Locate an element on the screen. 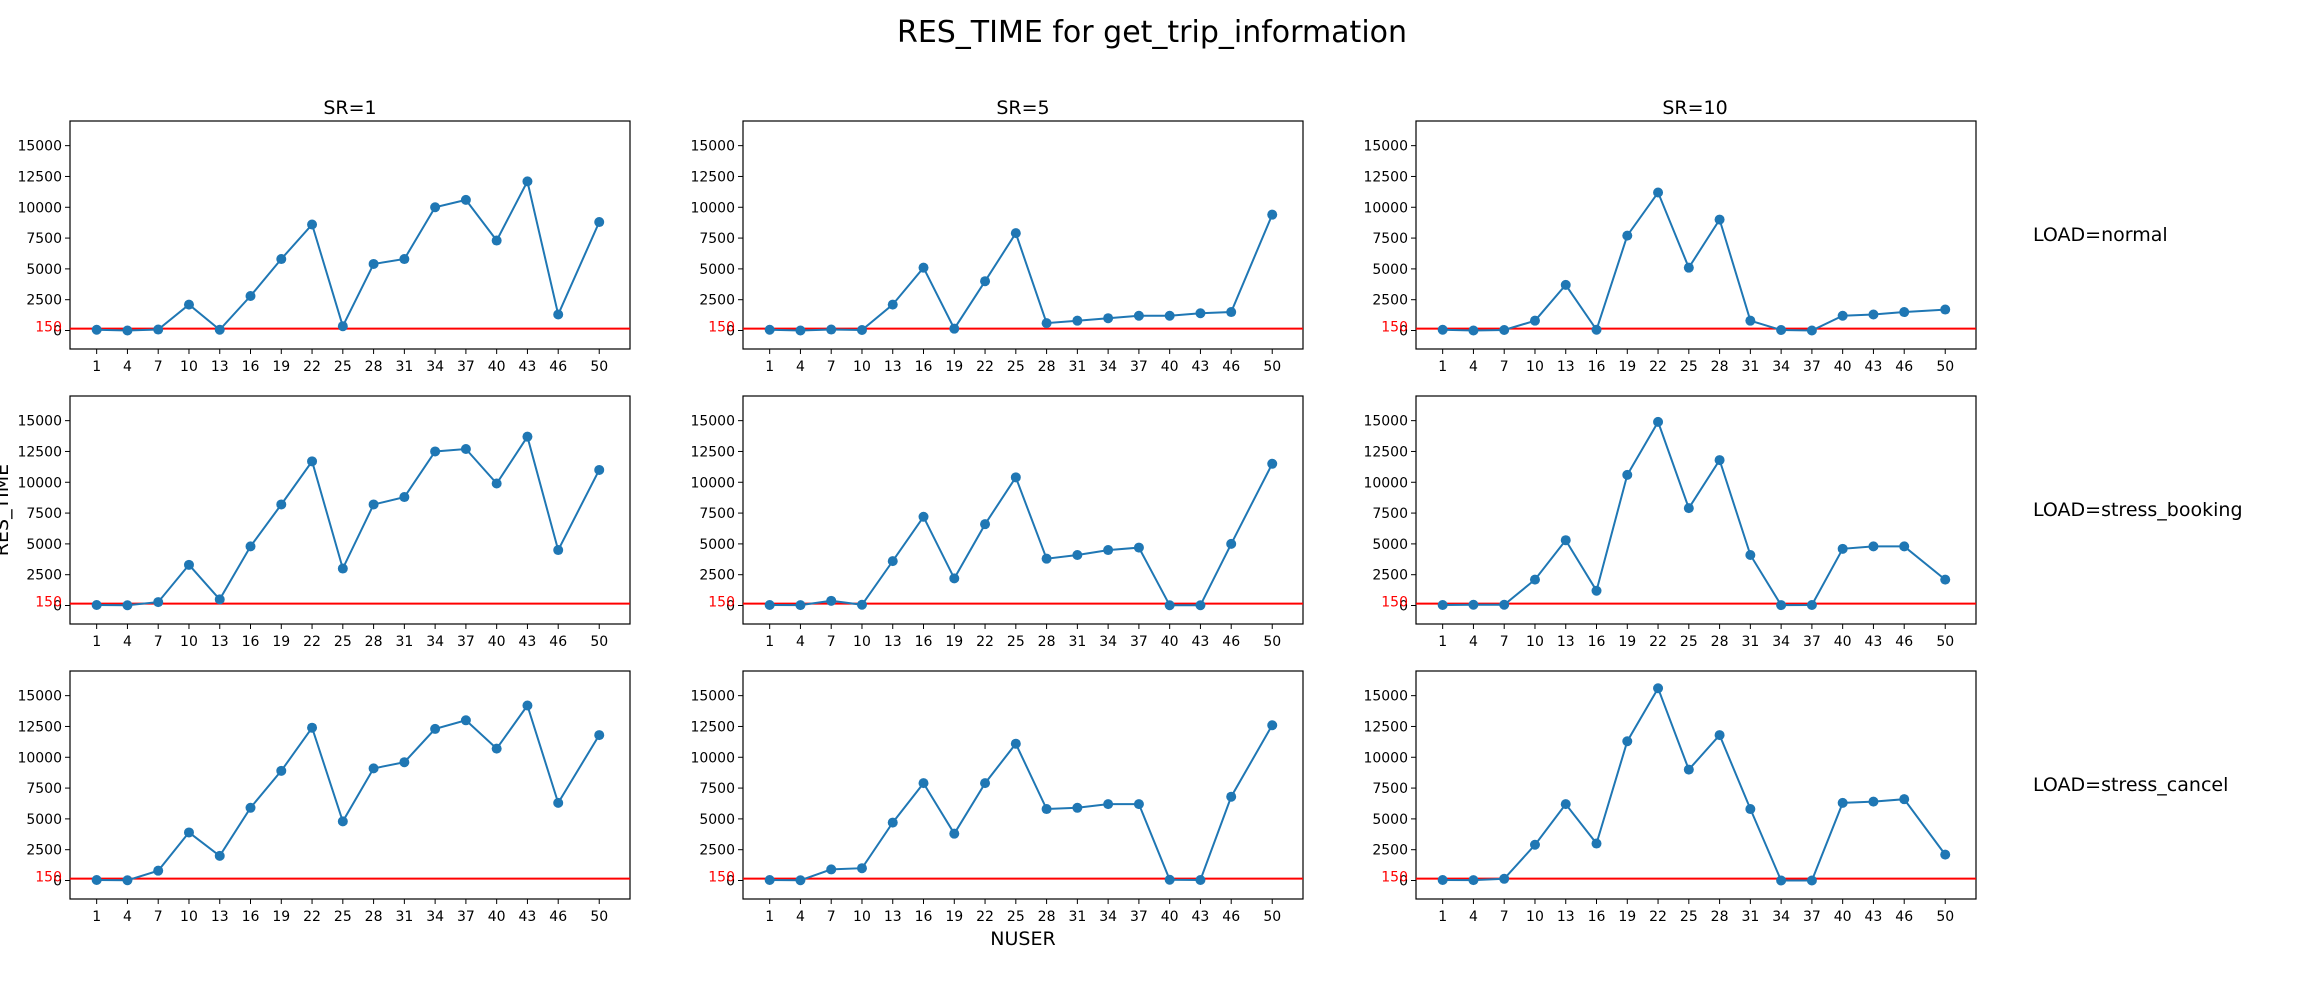  y-tick-label: 15000 is located at coordinates (712, 147).